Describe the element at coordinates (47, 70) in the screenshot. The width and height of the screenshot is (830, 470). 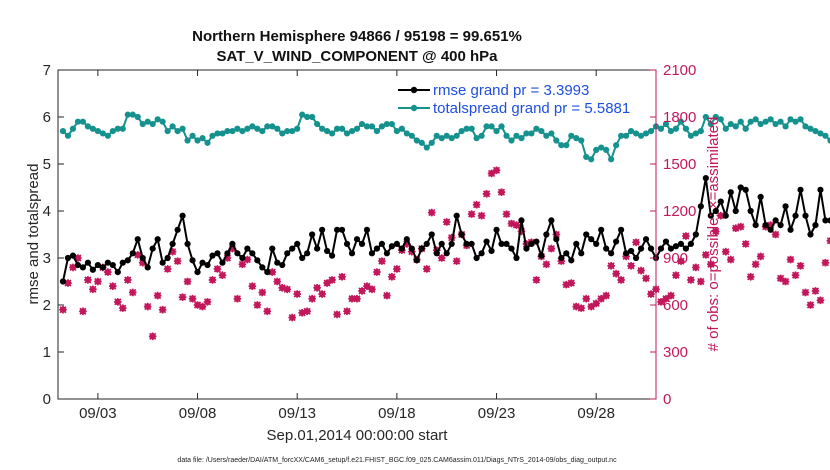
I see `y-tick-label-left: 7` at that location.